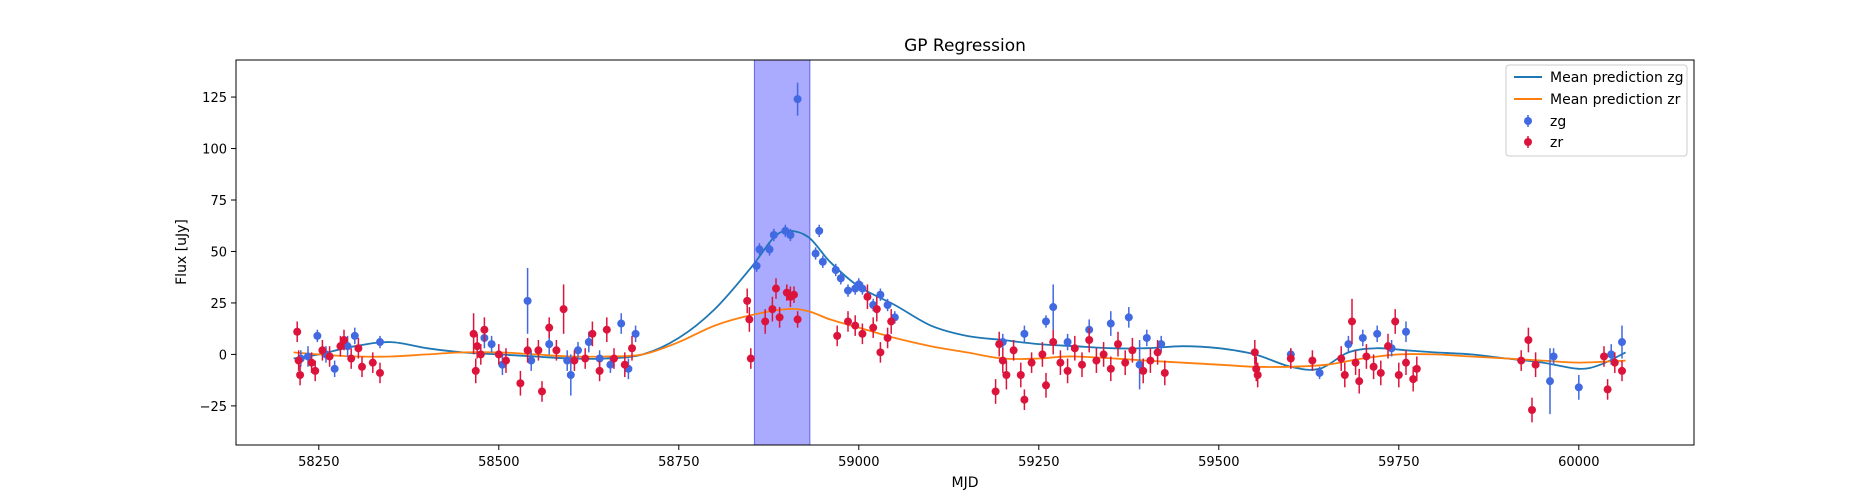  I want to click on highlight-region-layer, so click(782, 252).